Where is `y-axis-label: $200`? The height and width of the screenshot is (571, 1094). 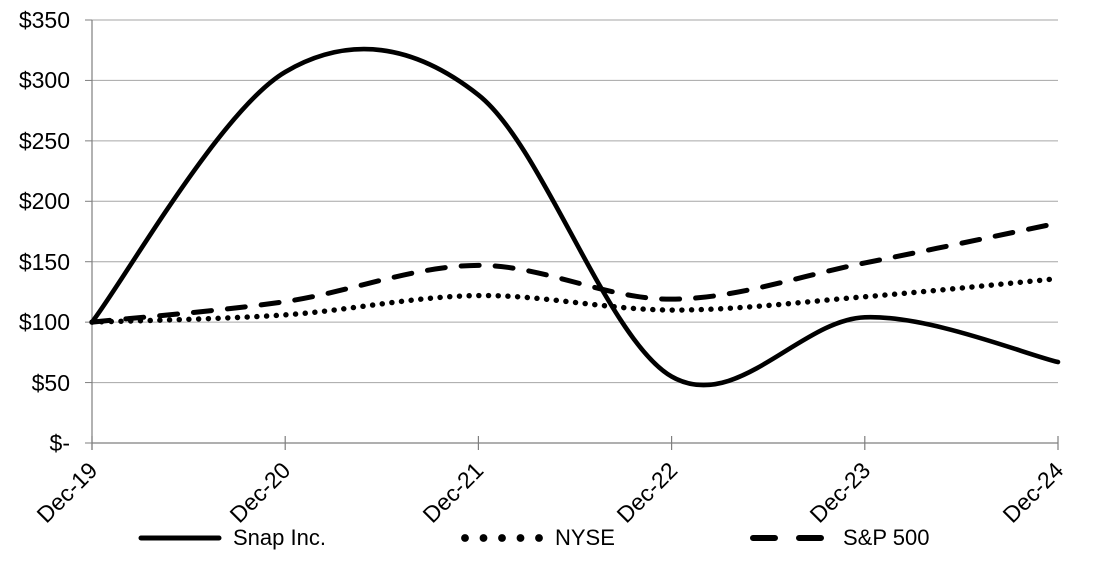 y-axis-label: $200 is located at coordinates (44, 201).